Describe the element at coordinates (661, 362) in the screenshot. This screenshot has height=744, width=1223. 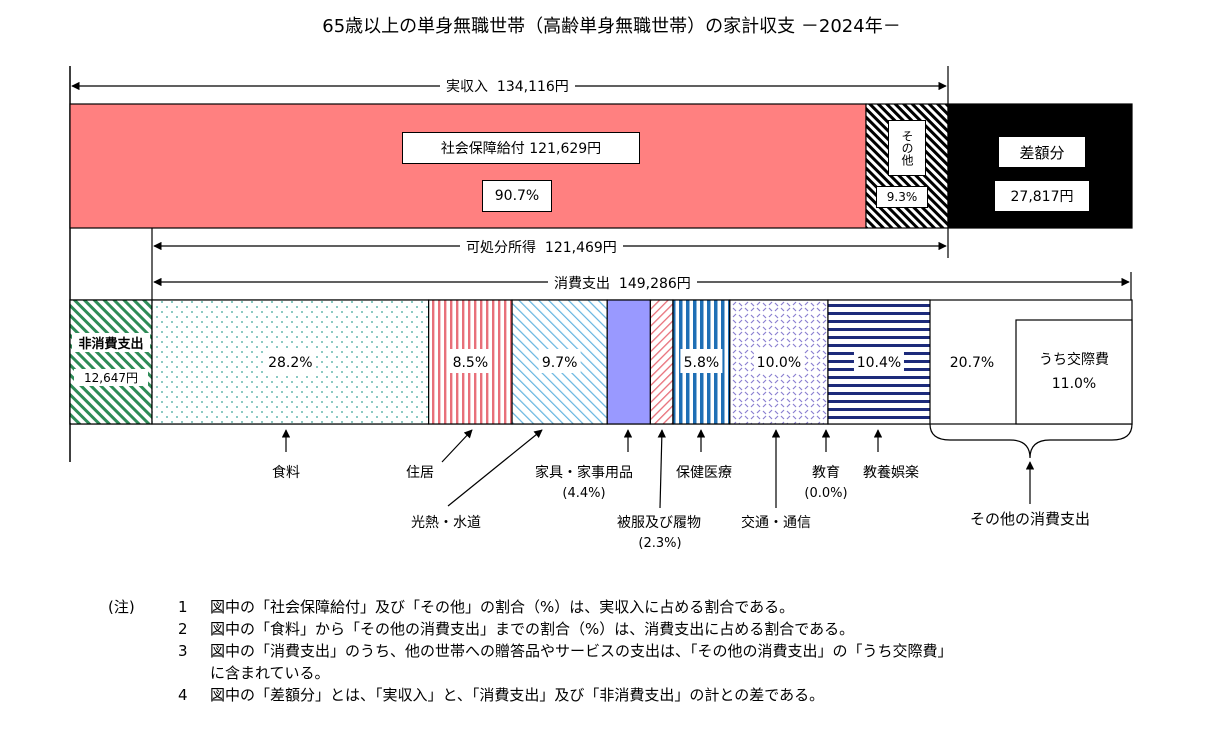
I see `segment-clothing` at that location.